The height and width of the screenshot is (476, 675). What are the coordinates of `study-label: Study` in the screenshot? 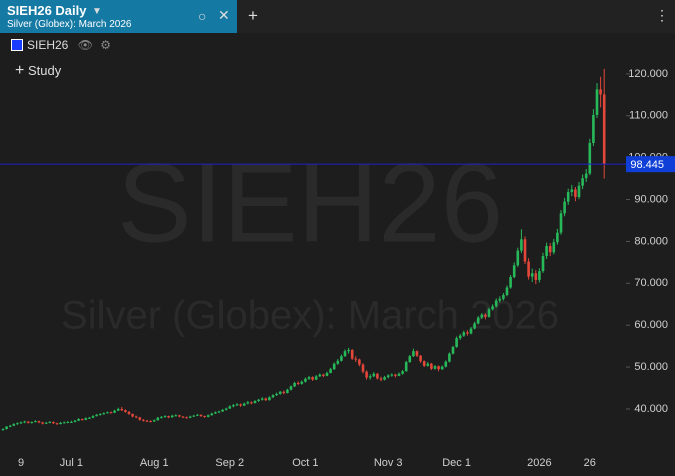 It's located at (44, 70).